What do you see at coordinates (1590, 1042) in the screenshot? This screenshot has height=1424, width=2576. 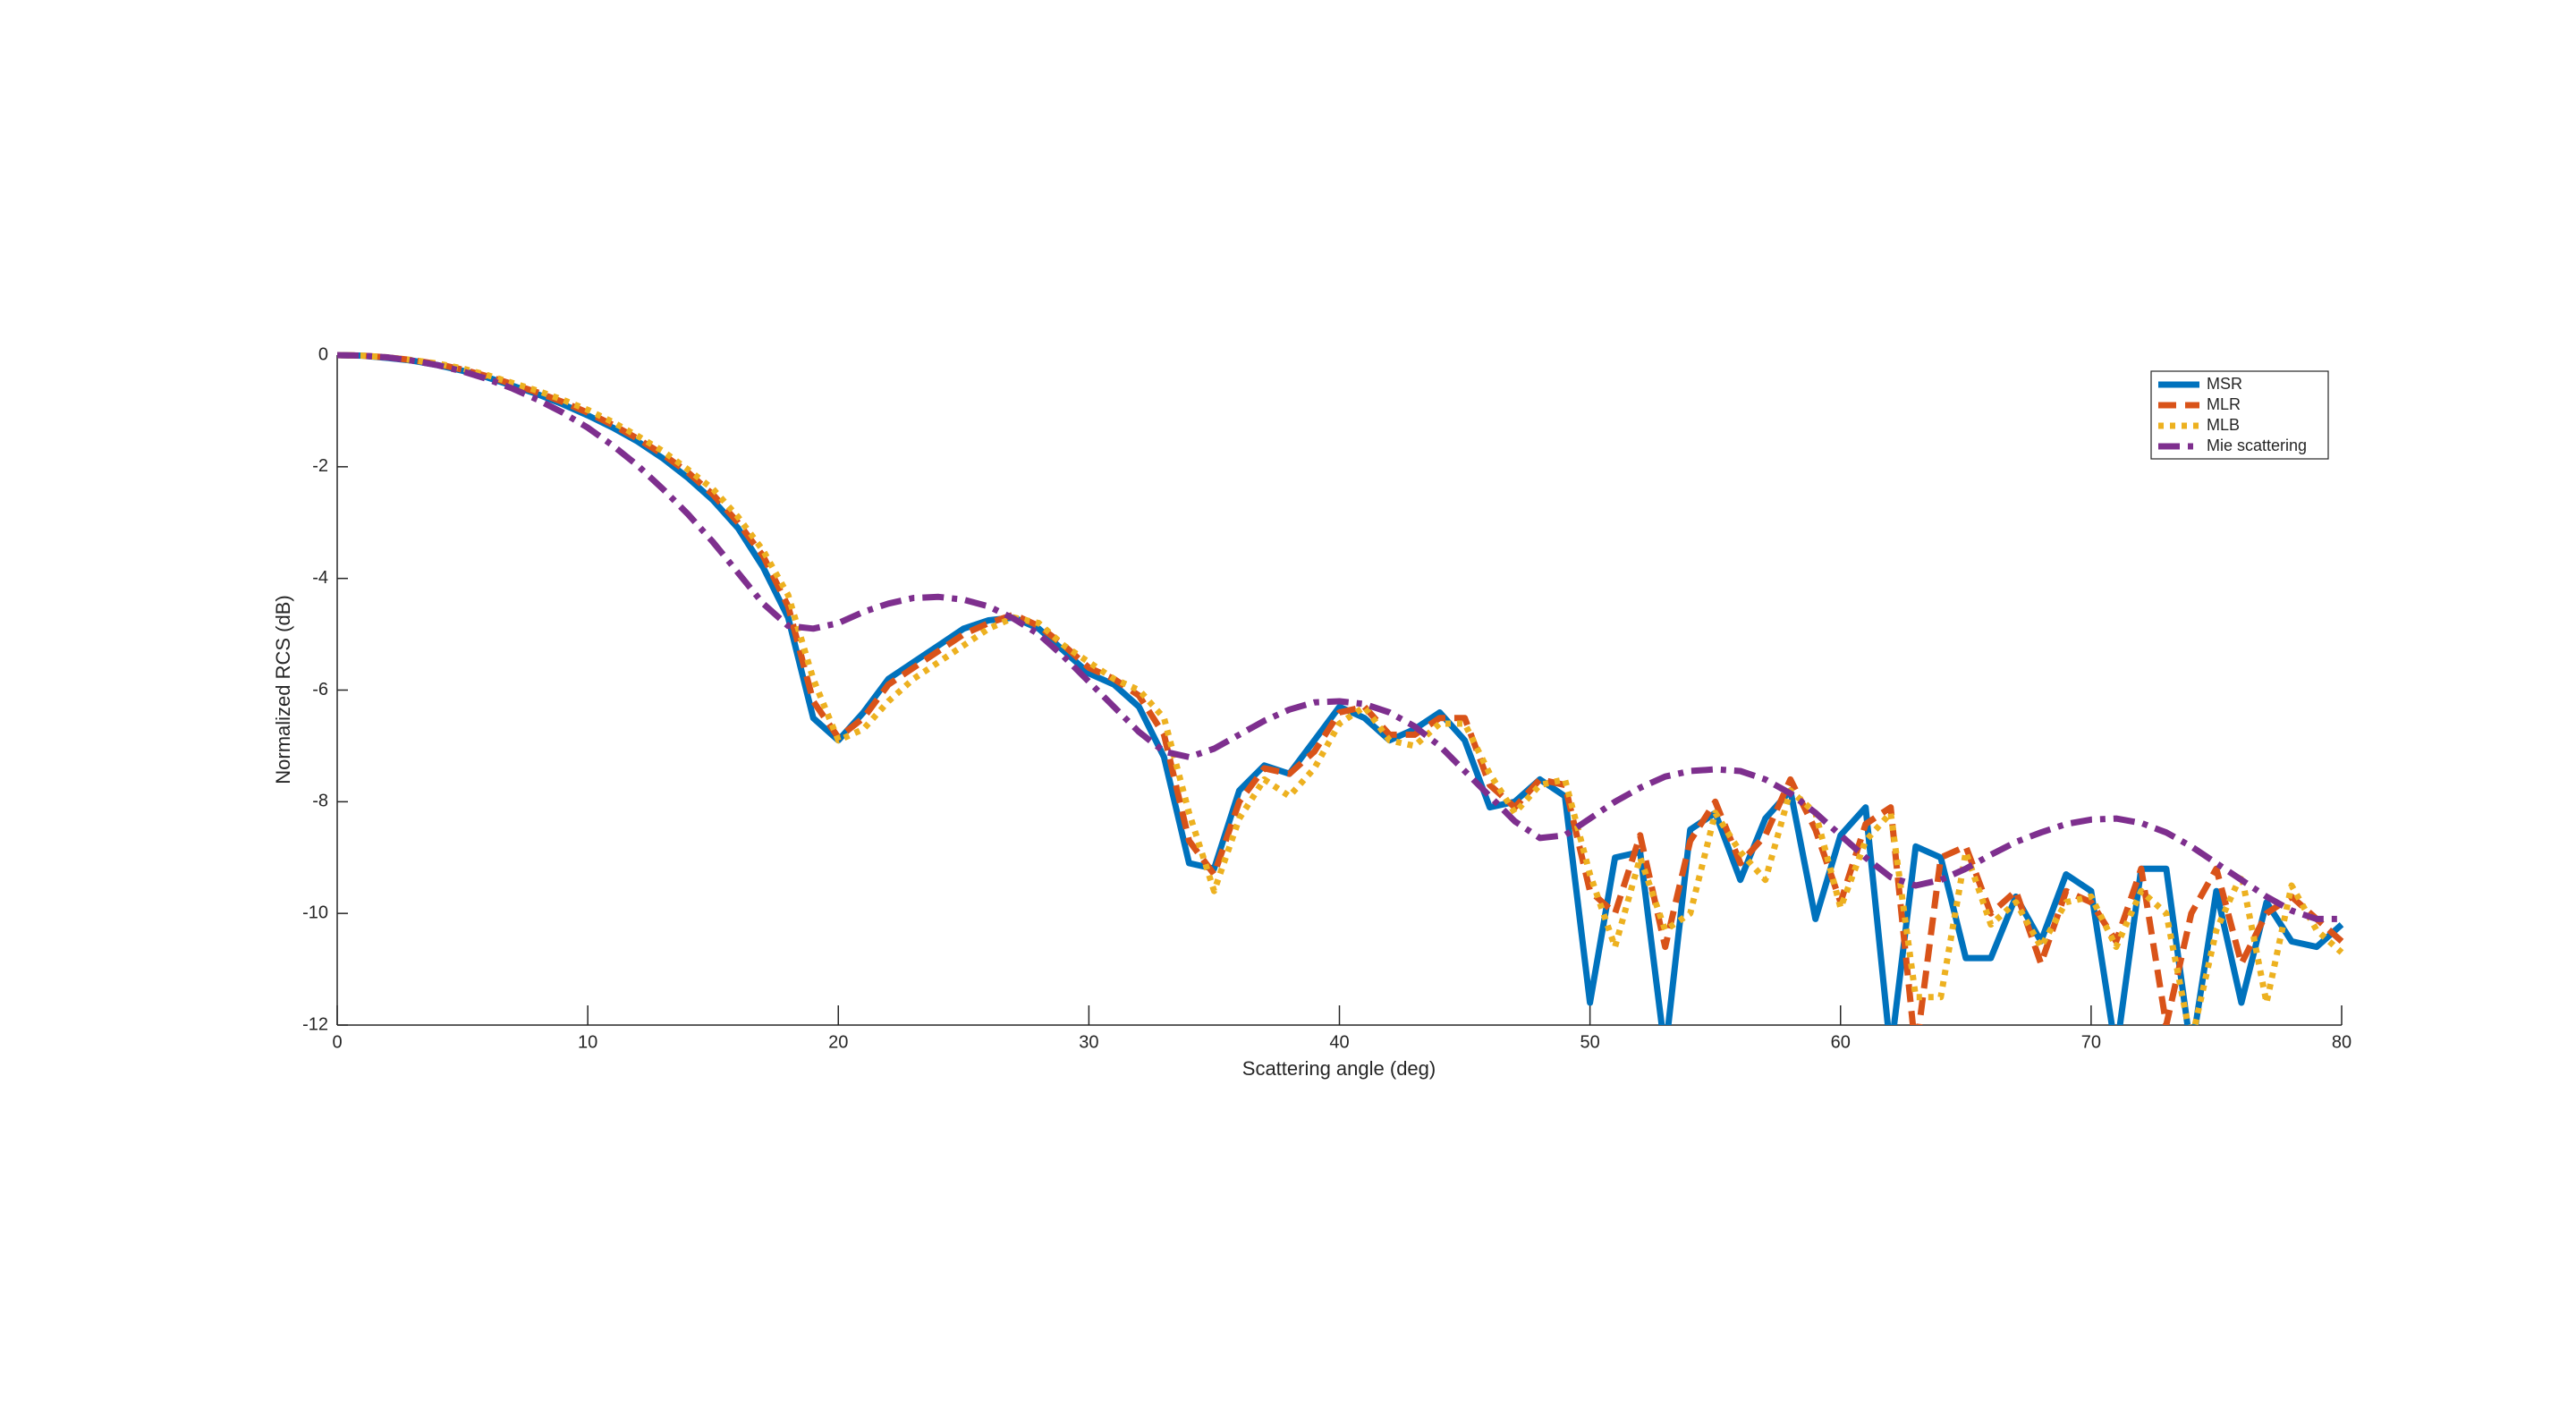 I see `x-tick-label: 50` at bounding box center [1590, 1042].